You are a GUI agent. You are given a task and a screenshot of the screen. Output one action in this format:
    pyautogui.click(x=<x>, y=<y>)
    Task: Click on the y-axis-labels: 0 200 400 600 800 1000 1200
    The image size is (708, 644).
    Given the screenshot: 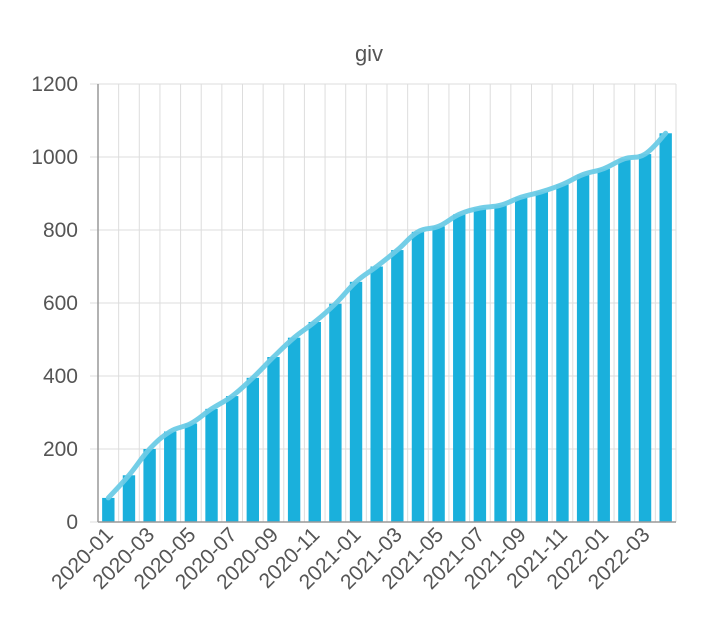 What is the action you would take?
    pyautogui.click(x=54, y=303)
    